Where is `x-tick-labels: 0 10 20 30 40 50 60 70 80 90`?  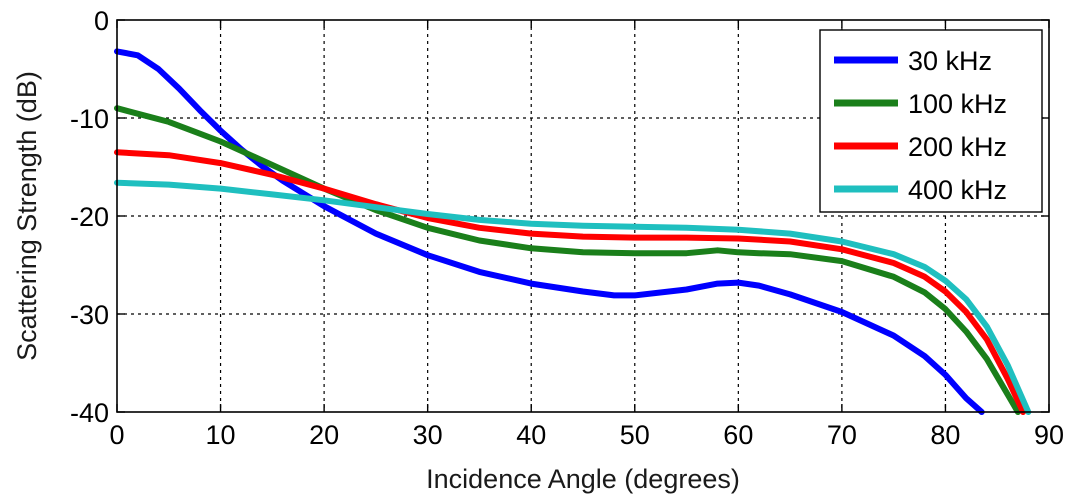
x-tick-labels: 0 10 20 30 40 50 60 70 80 90 is located at coordinates (586, 435).